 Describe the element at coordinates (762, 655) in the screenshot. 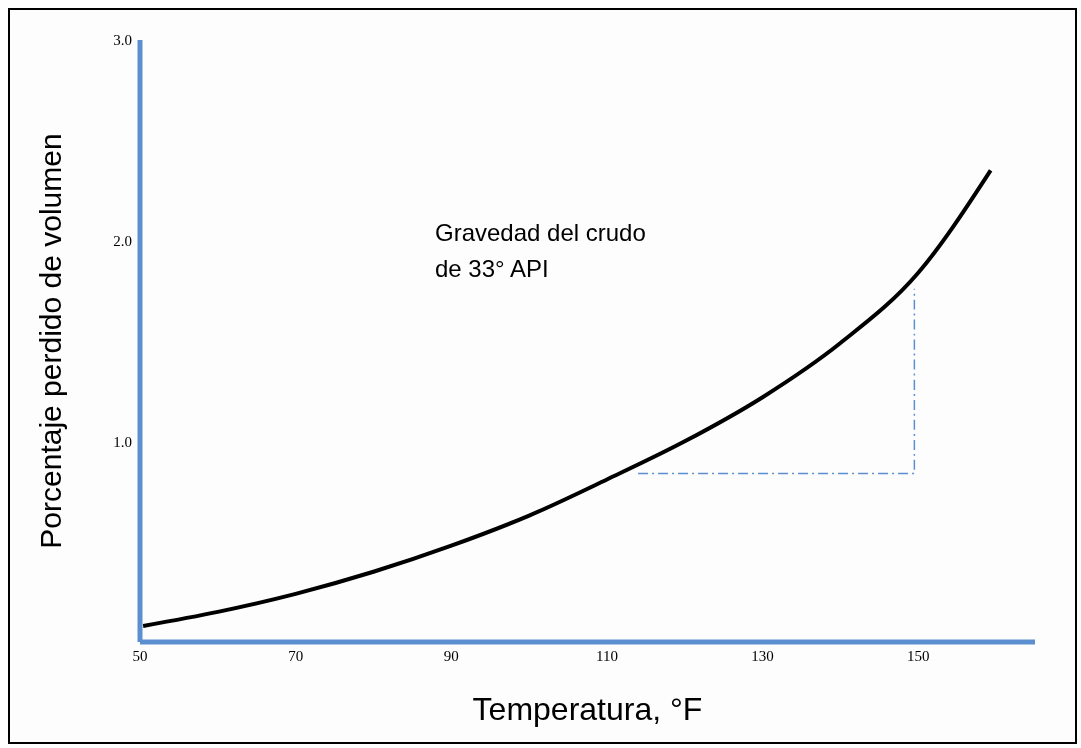

I see `x-tick-label: 130` at that location.